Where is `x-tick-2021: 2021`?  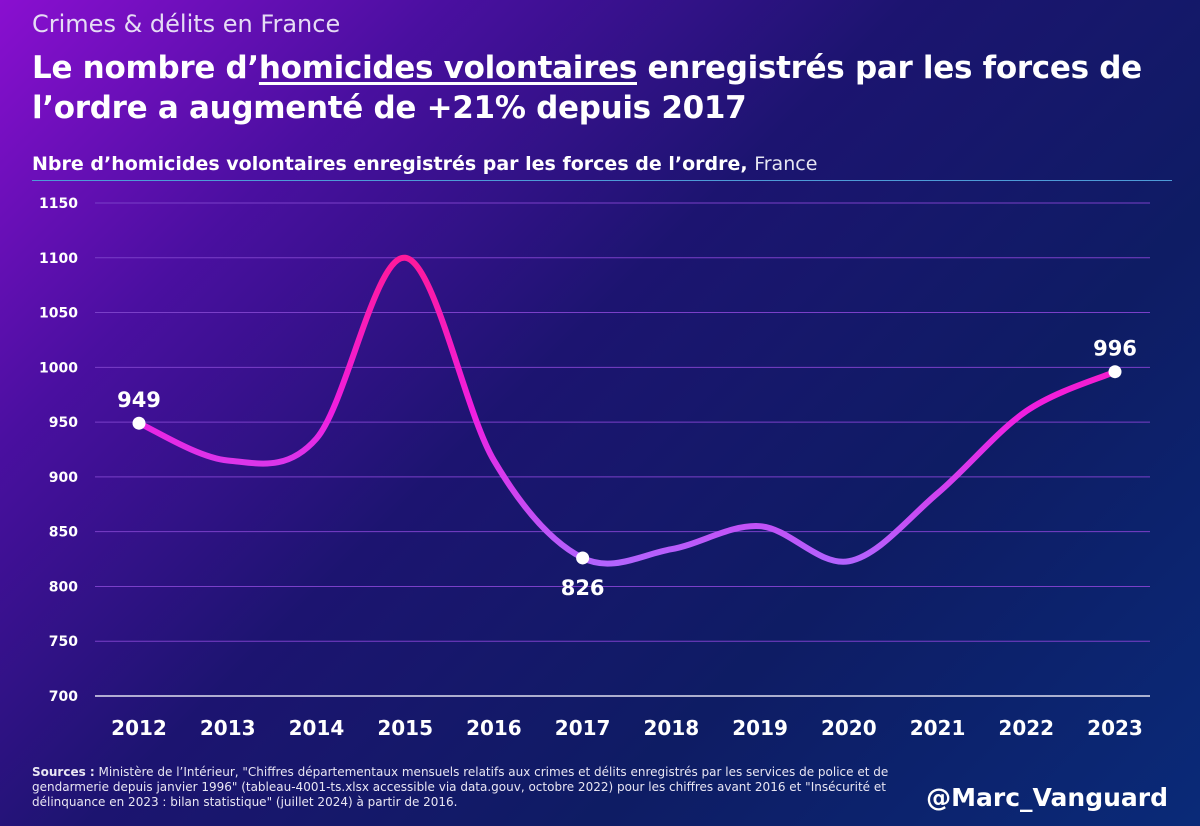
x-tick-2021: 2021 is located at coordinates (938, 728).